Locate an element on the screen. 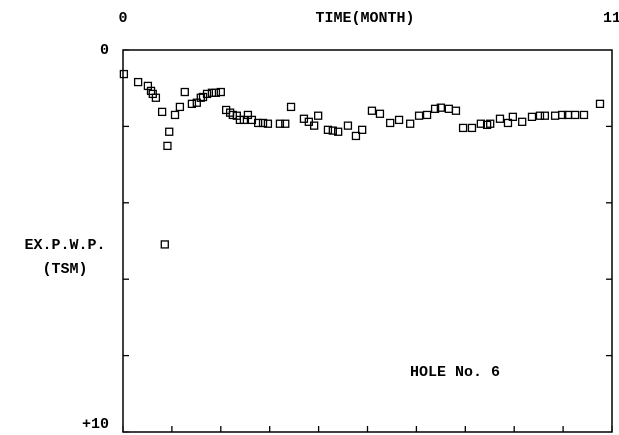  y-axis-label: EX.P.W.P. is located at coordinates (64, 245).